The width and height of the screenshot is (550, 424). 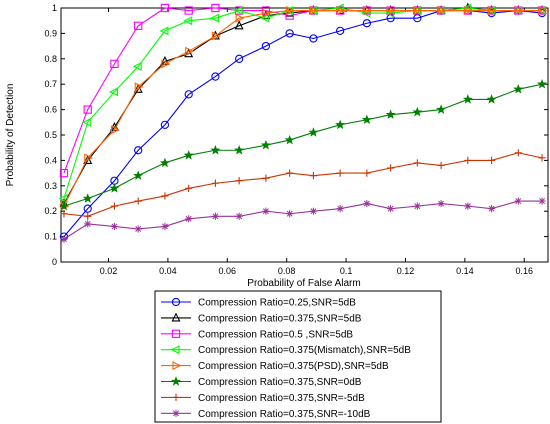 I want to click on x-tick-label: 0.14, so click(x=465, y=271).